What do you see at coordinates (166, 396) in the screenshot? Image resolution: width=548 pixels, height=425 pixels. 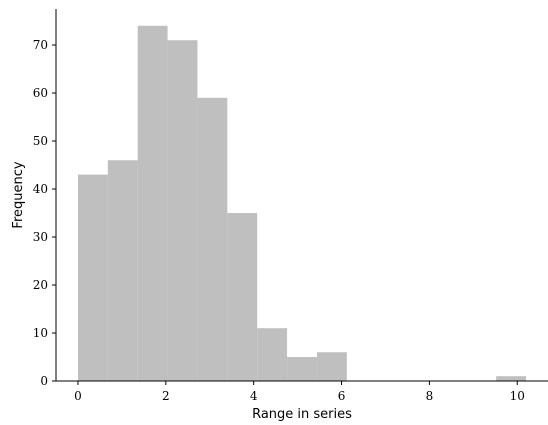 I see `x-tick-label: 2` at bounding box center [166, 396].